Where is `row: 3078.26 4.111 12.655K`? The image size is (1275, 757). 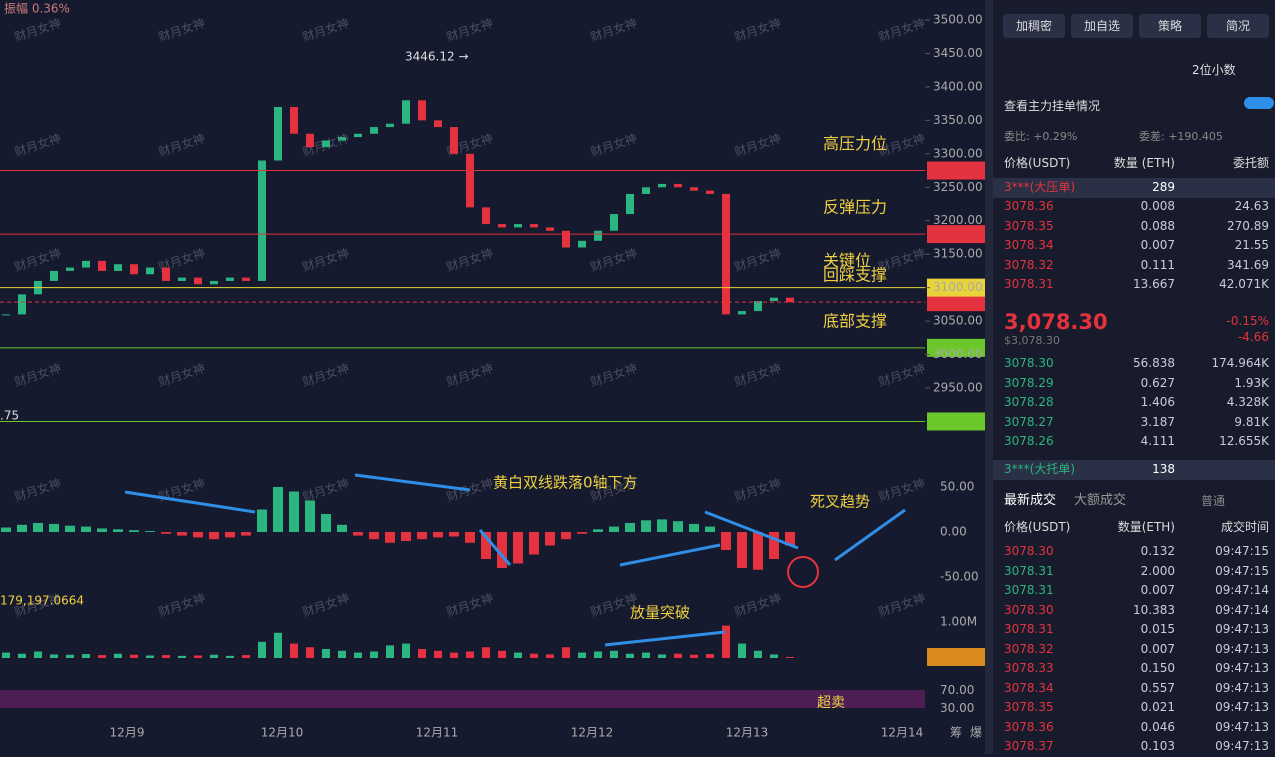 row: 3078.26 4.111 12.655K is located at coordinates (1134, 442).